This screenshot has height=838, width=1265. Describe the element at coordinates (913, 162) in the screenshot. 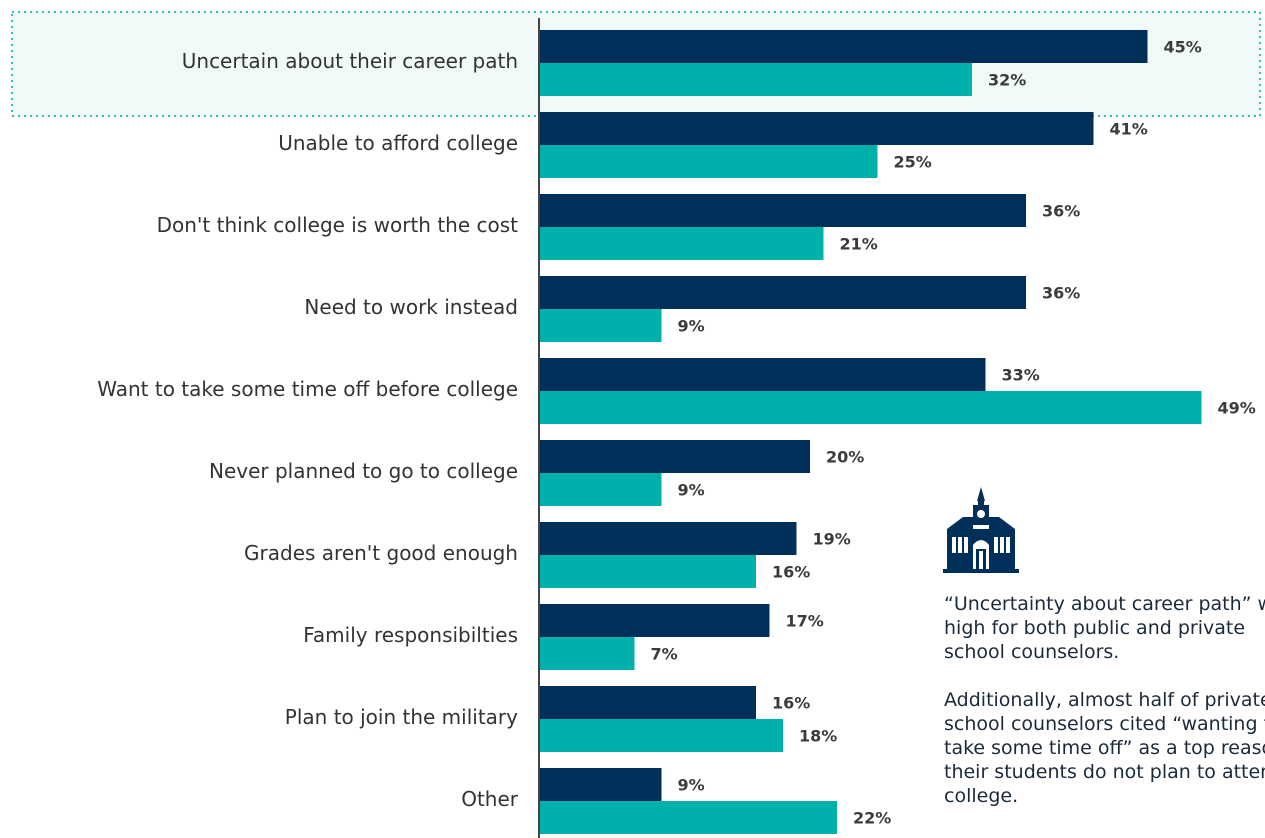

I see `data-label-series-2: 25%` at that location.